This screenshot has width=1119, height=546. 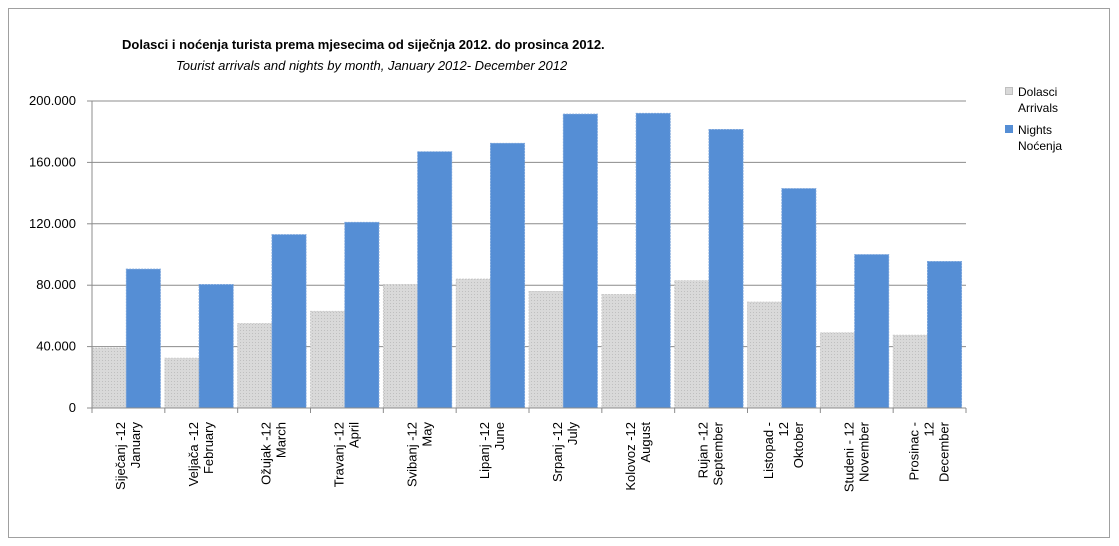 I want to click on x-tick-label: Siječanj -12, so click(x=120, y=456).